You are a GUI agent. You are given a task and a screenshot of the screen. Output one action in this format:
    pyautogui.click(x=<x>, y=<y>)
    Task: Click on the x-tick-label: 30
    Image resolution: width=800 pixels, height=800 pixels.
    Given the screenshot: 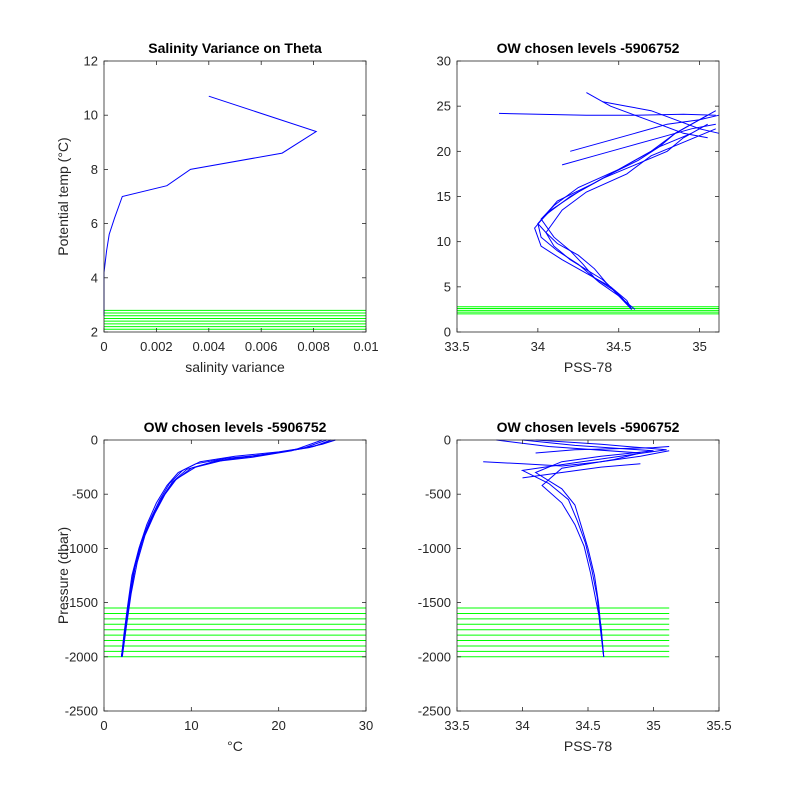 What is the action you would take?
    pyautogui.click(x=366, y=725)
    